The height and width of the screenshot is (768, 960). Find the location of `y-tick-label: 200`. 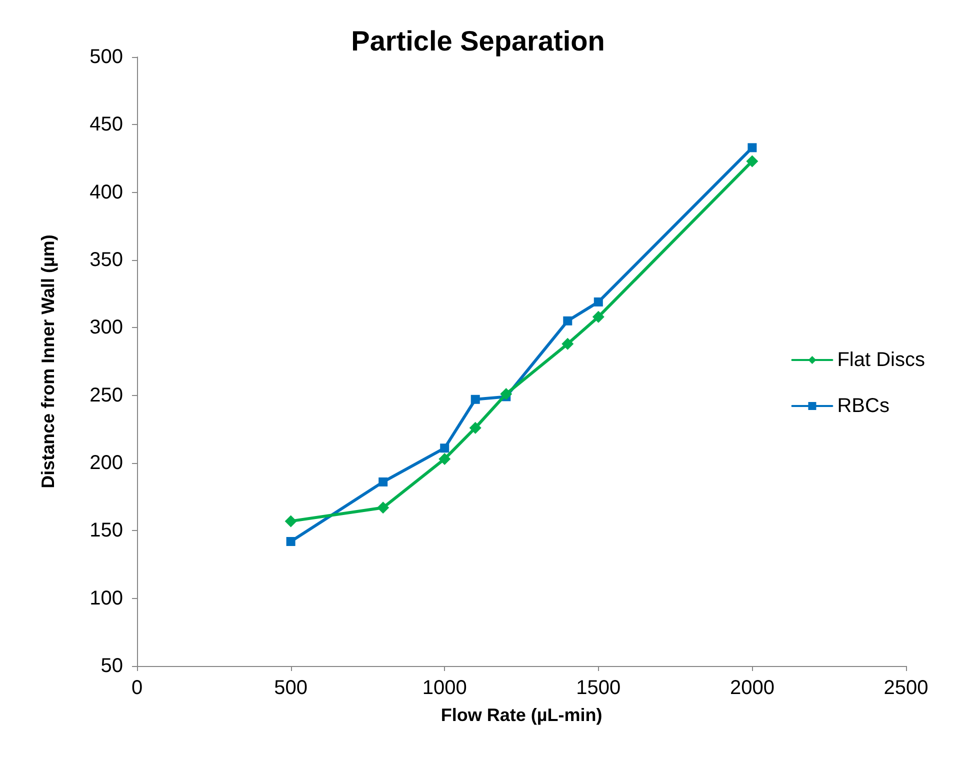

y-tick-label: 200 is located at coordinates (106, 463).